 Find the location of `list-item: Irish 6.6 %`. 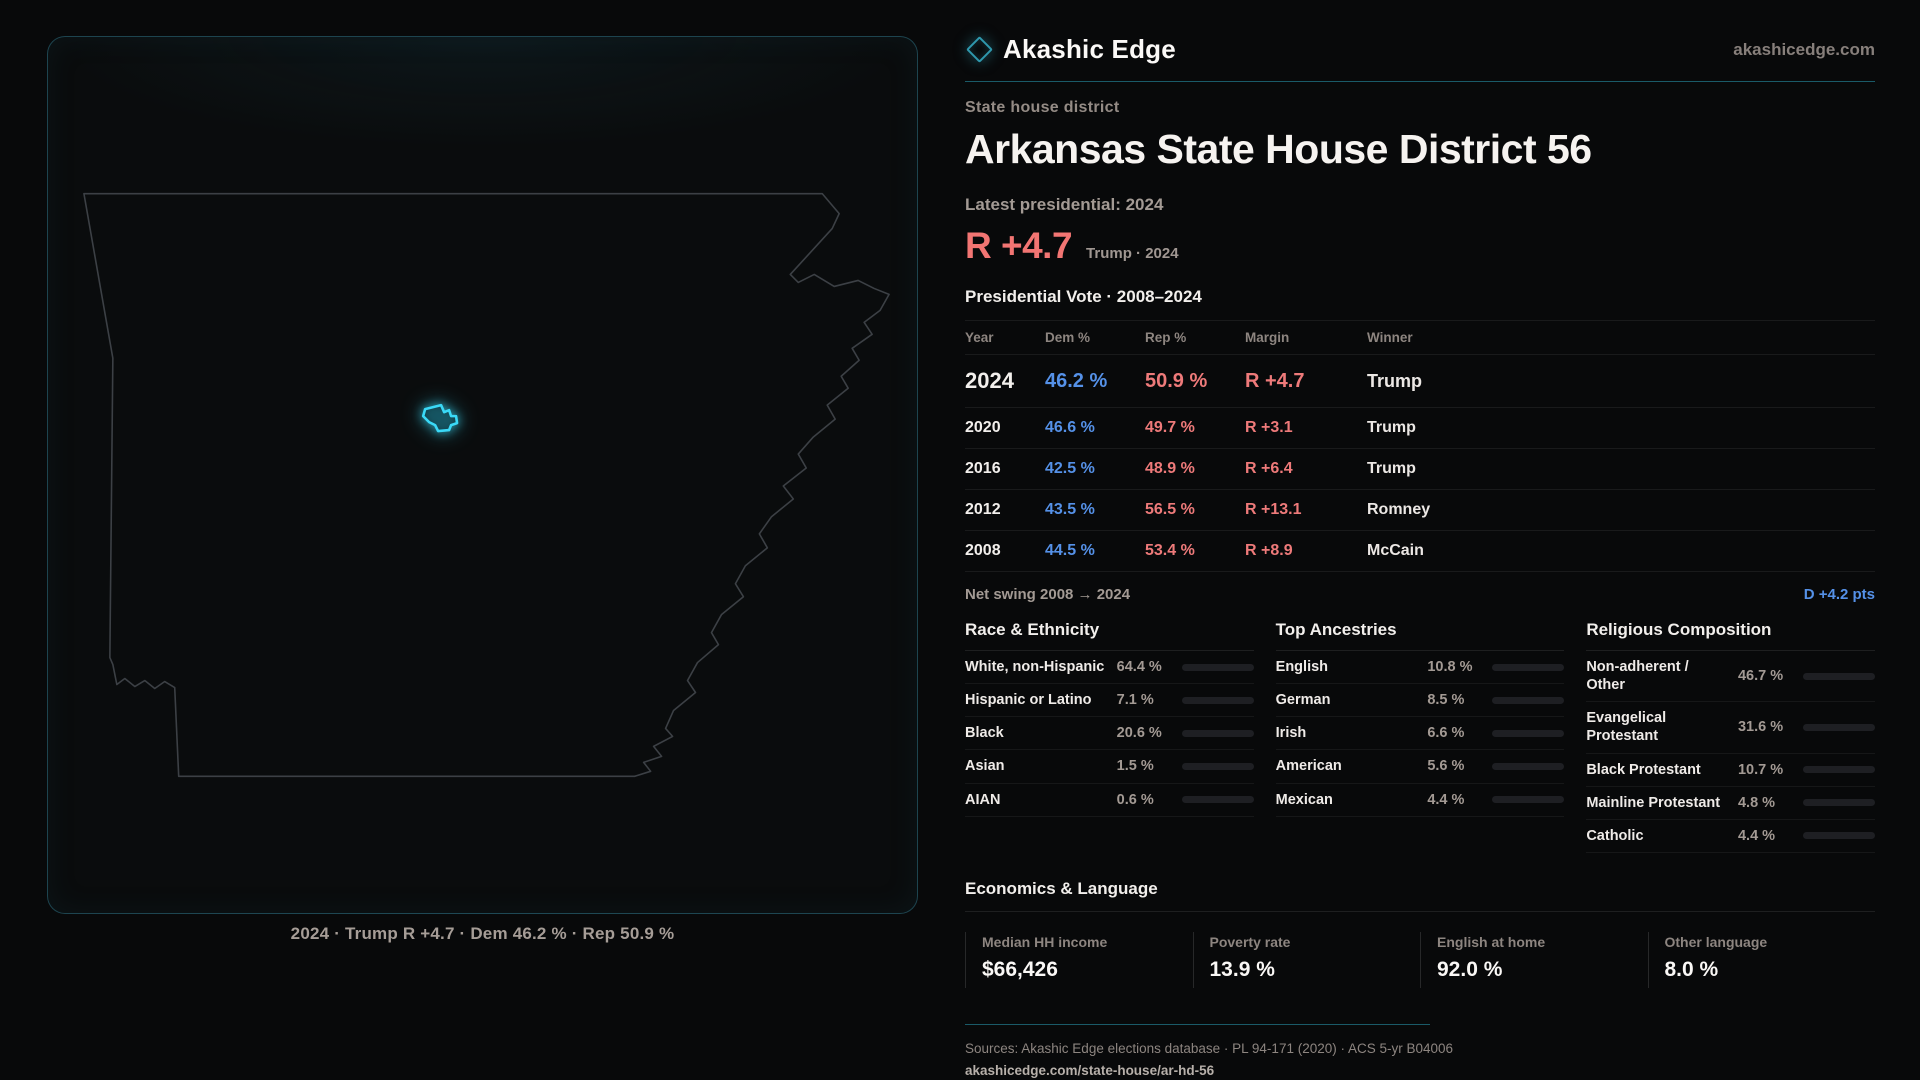

list-item: Irish 6.6 % is located at coordinates (1420, 734).